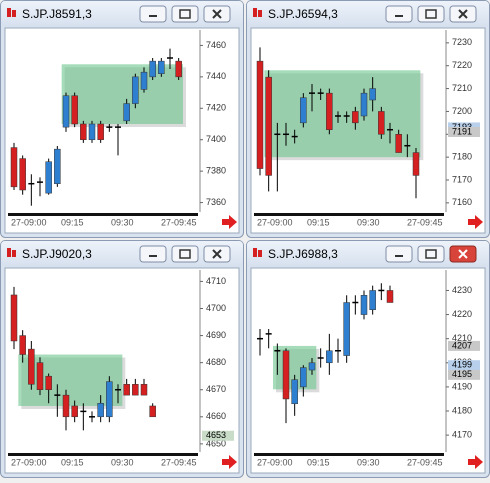  Describe the element at coordinates (462, 111) in the screenshot. I see `y-tick-label: 7200` at that location.